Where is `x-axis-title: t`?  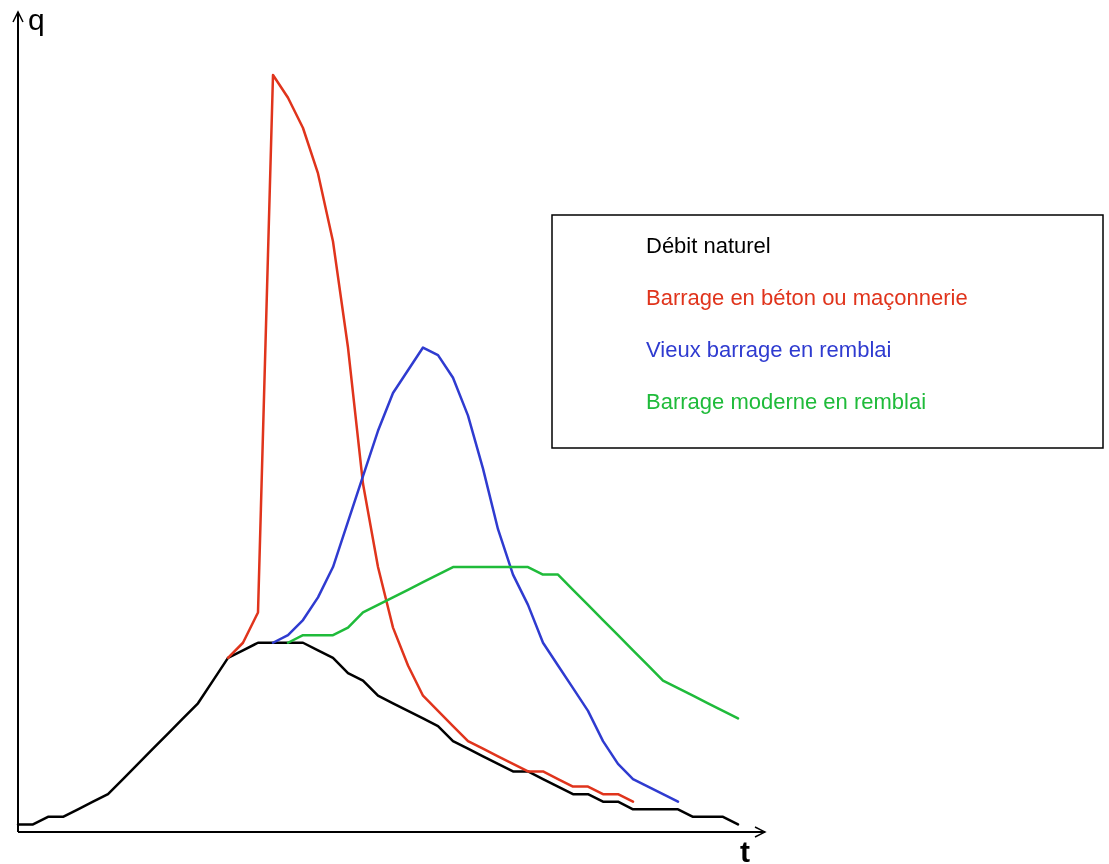
x-axis-title: t is located at coordinates (745, 849).